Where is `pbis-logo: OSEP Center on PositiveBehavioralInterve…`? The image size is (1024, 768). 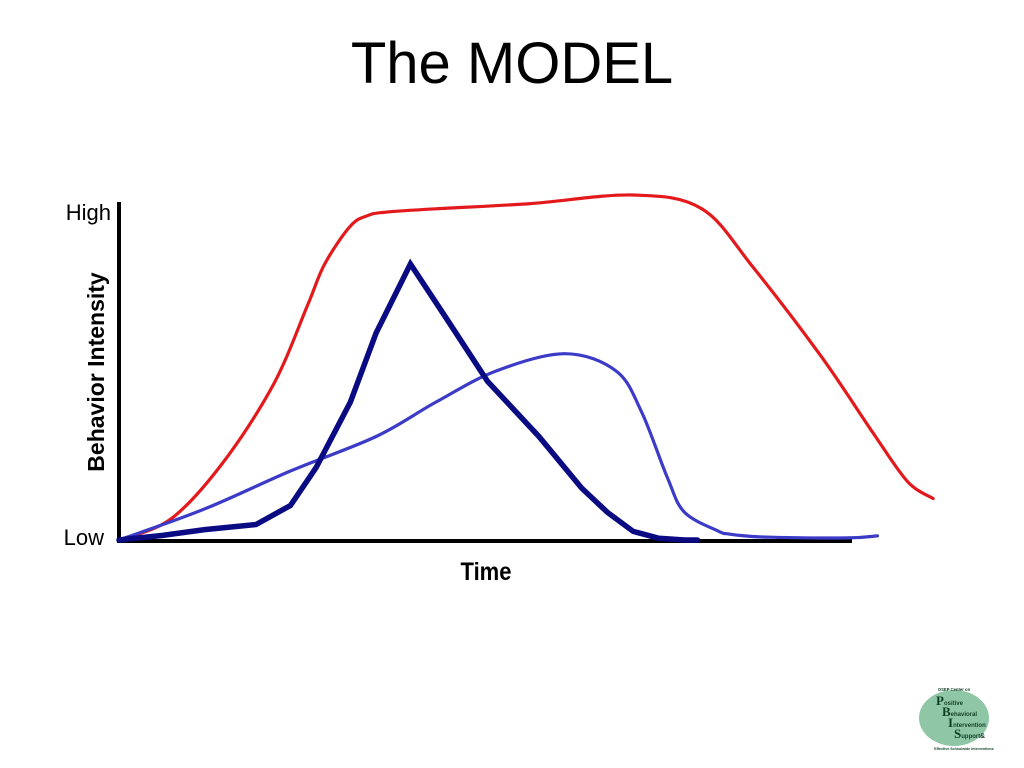 pbis-logo: OSEP Center on PositiveBehavioralInterve… is located at coordinates (956, 719).